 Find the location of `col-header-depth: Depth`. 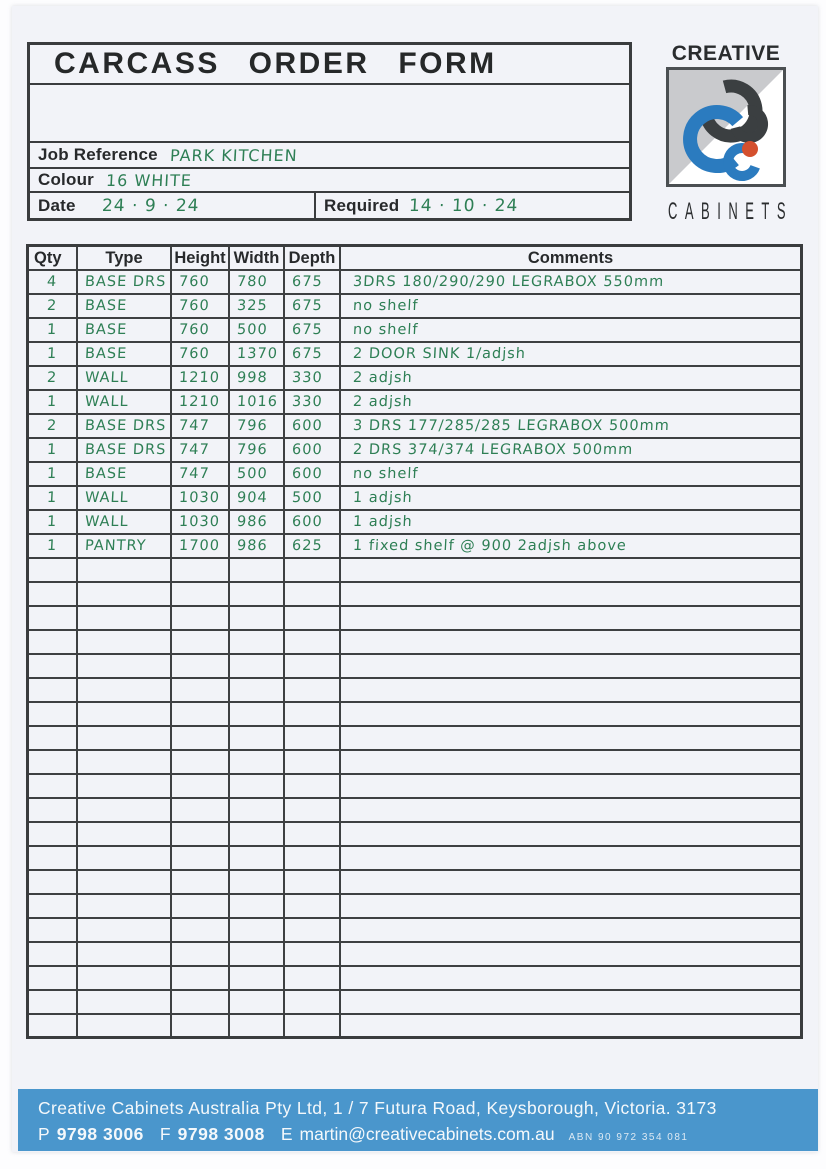

col-header-depth: Depth is located at coordinates (313, 259).